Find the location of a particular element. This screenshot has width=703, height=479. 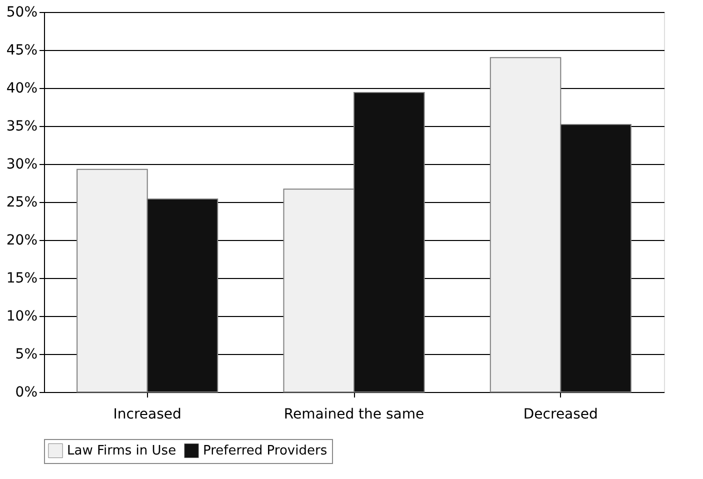

y-tick-label: 15% is located at coordinates (22, 278).